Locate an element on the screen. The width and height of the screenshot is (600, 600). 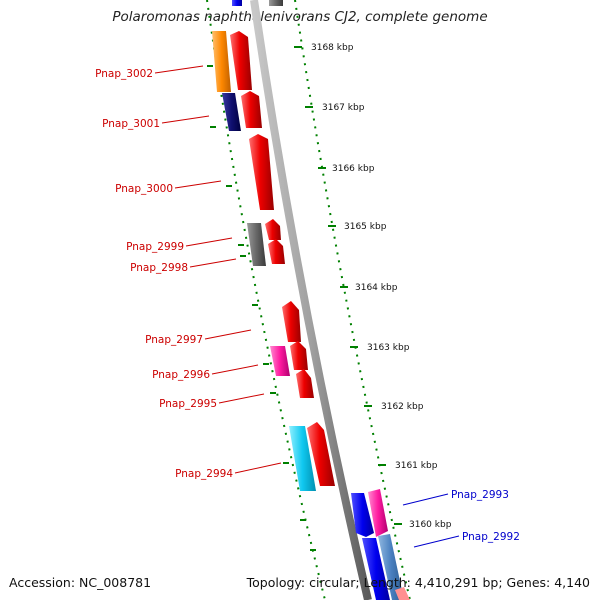
gene-label-pnap-3000: Pnap_3000 is located at coordinates (144, 189).